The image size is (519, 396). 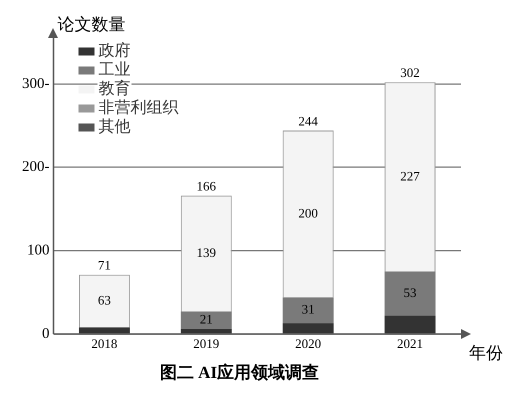 I want to click on data-label: 21, so click(x=206, y=319).